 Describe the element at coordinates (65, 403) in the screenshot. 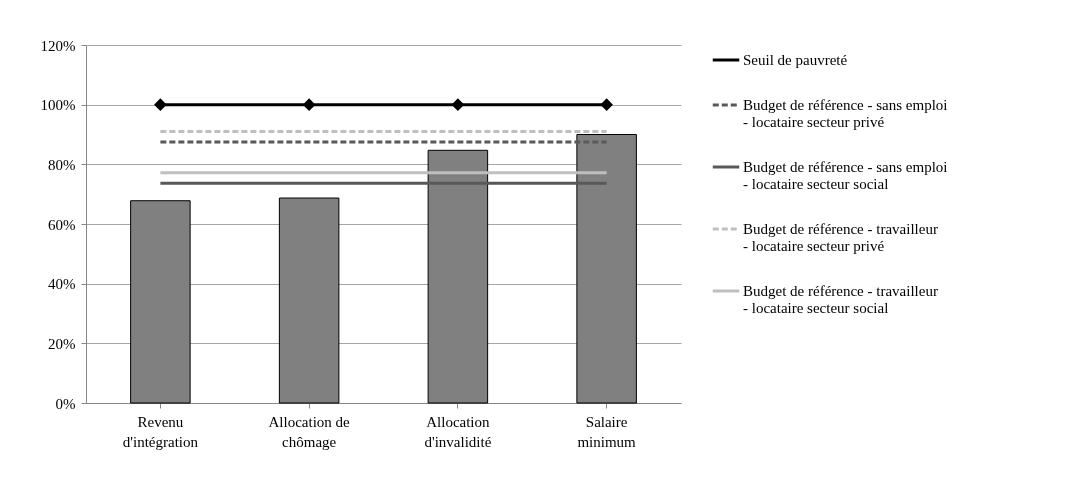

I see `y-tick-label: 0%` at that location.